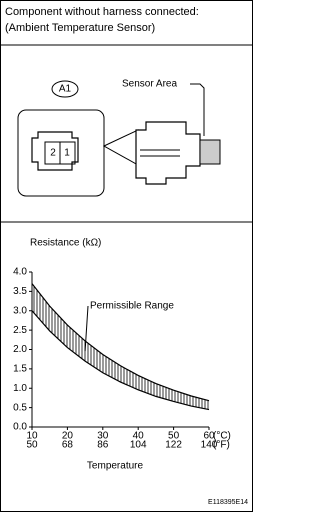 Image resolution: width=320 pixels, height=512 pixels. I want to click on label-circle, so click(65, 89).